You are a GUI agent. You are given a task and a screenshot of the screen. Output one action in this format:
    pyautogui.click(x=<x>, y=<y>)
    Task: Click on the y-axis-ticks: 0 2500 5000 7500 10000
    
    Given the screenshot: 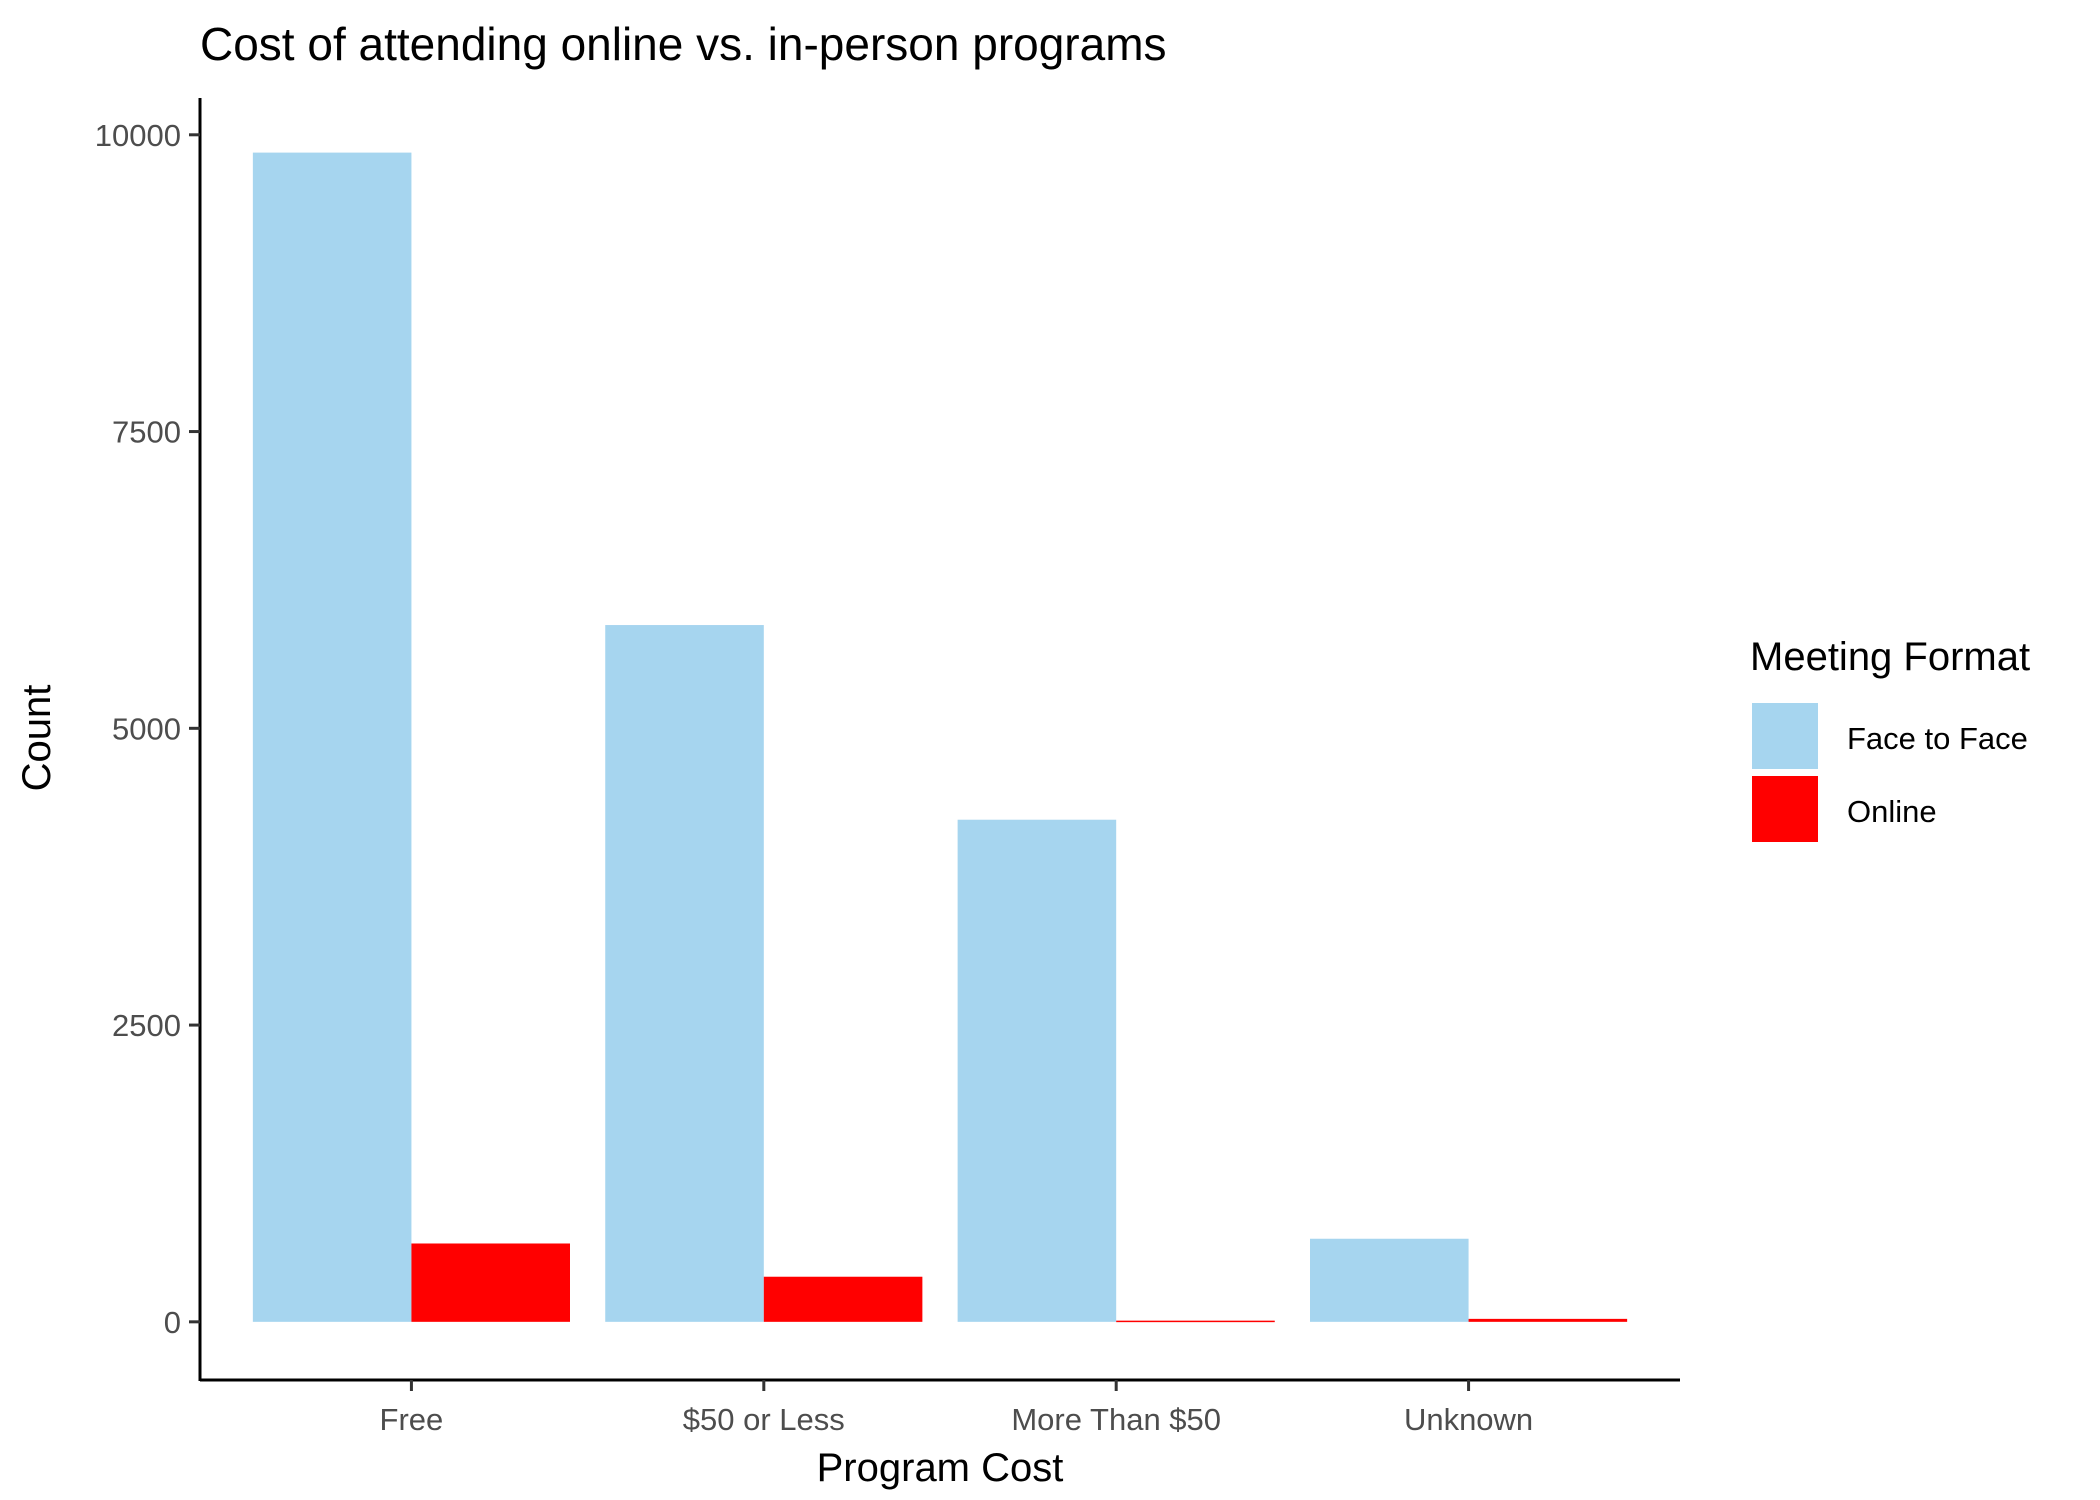 What is the action you would take?
    pyautogui.click(x=147, y=729)
    